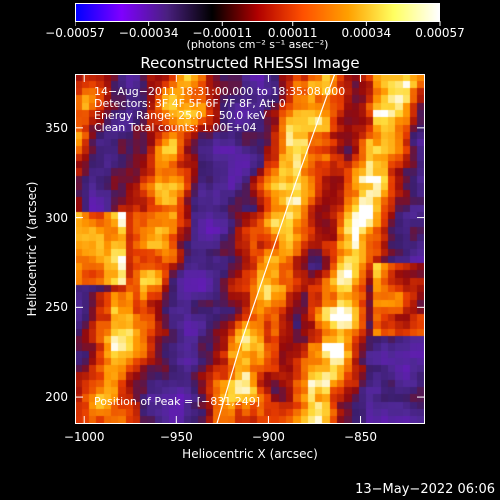 This screenshot has height=500, width=500. What do you see at coordinates (360, 437) in the screenshot?
I see `x-axis-tick-label: −850` at bounding box center [360, 437].